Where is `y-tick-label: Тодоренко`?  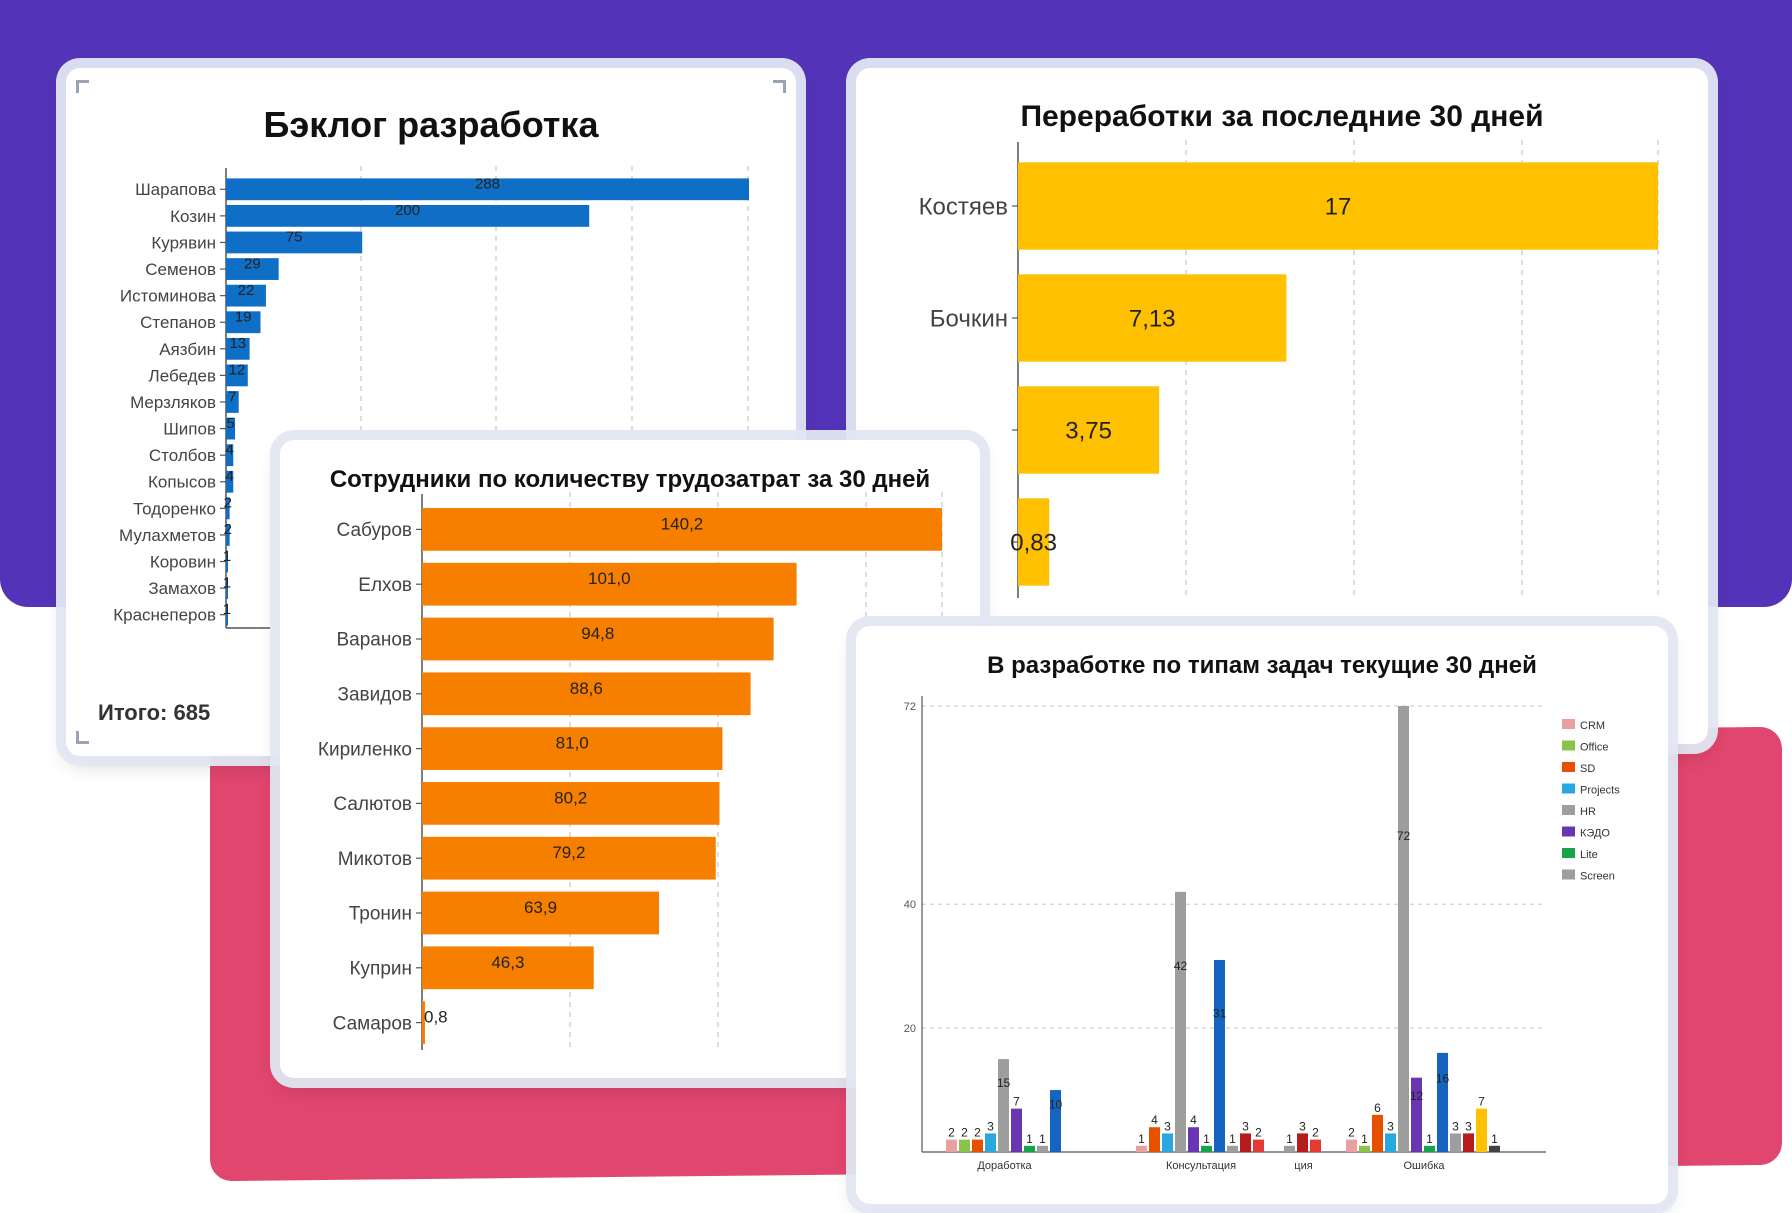 y-tick-label: Тодоренко is located at coordinates (174, 508).